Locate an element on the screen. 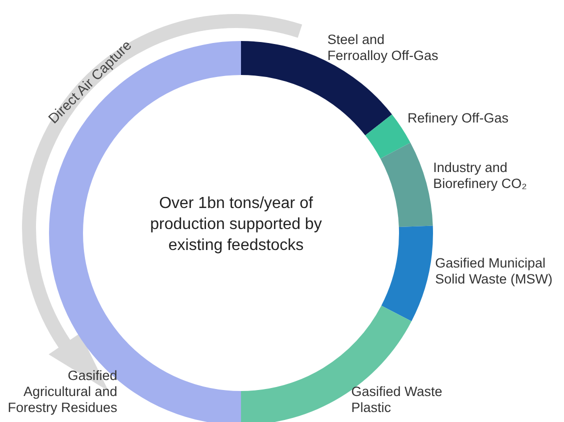  slice-label: Refinery Off-Gas is located at coordinates (458, 118).